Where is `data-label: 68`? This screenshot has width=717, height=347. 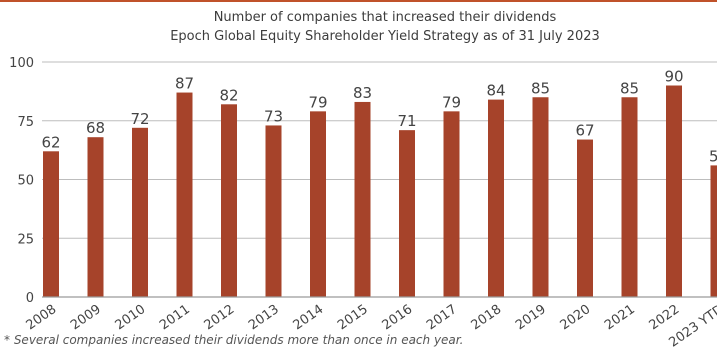 data-label: 68 is located at coordinates (95, 128).